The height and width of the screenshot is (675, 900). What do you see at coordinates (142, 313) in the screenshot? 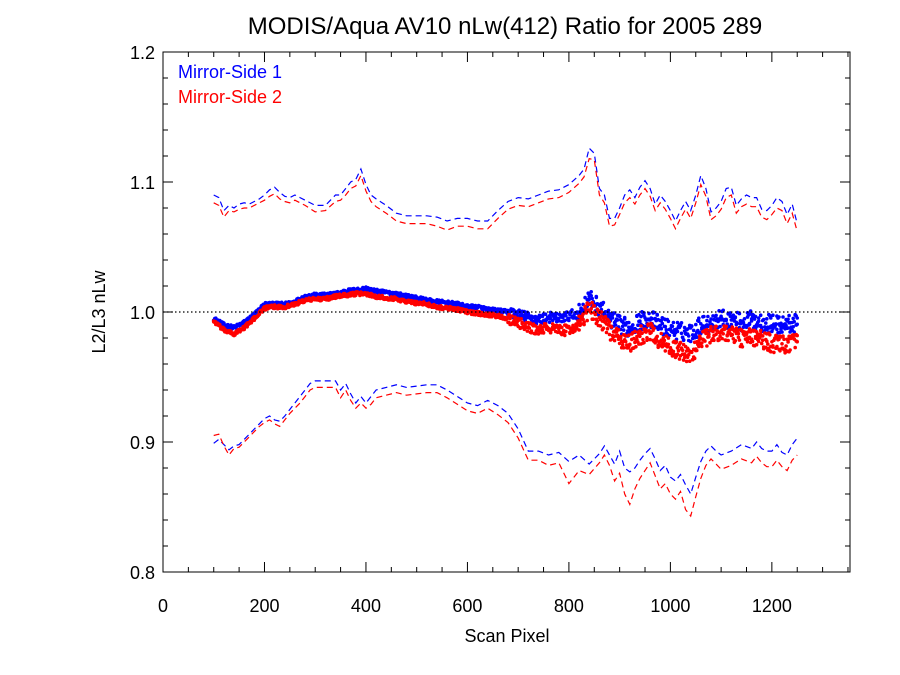
I see `y-tick-label: 1.0` at bounding box center [142, 313].